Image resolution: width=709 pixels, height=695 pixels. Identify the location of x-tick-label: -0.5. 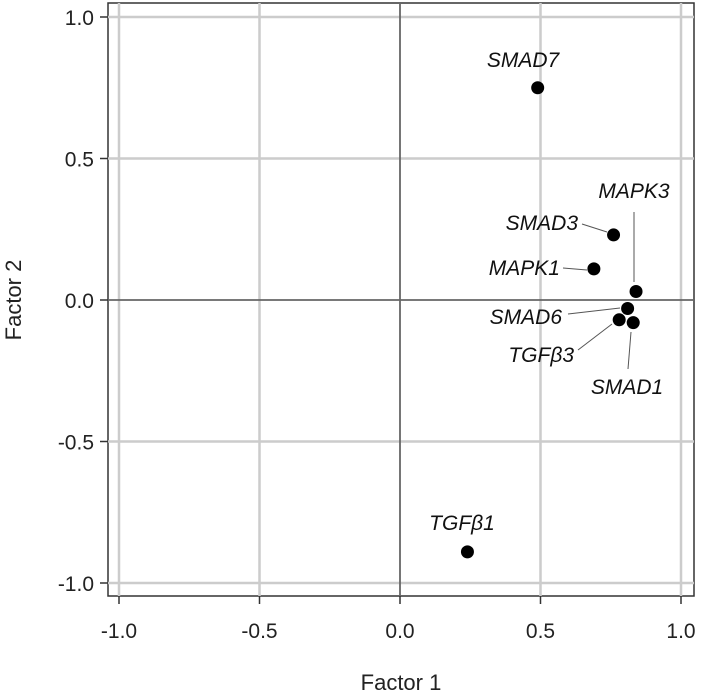
(259, 631).